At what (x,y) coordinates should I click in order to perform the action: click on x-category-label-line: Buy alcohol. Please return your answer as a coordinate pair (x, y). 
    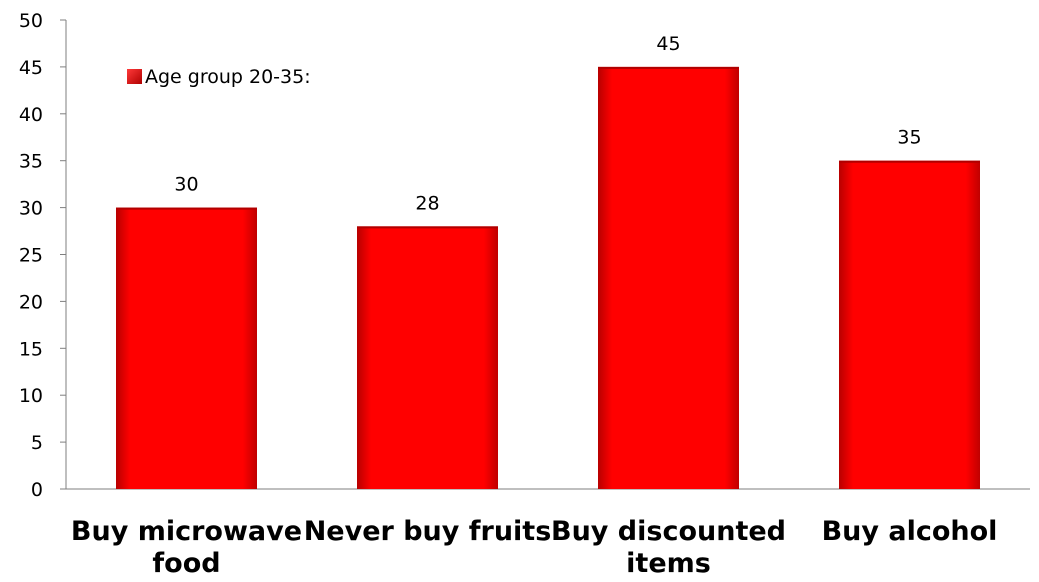
    Looking at the image, I should click on (910, 531).